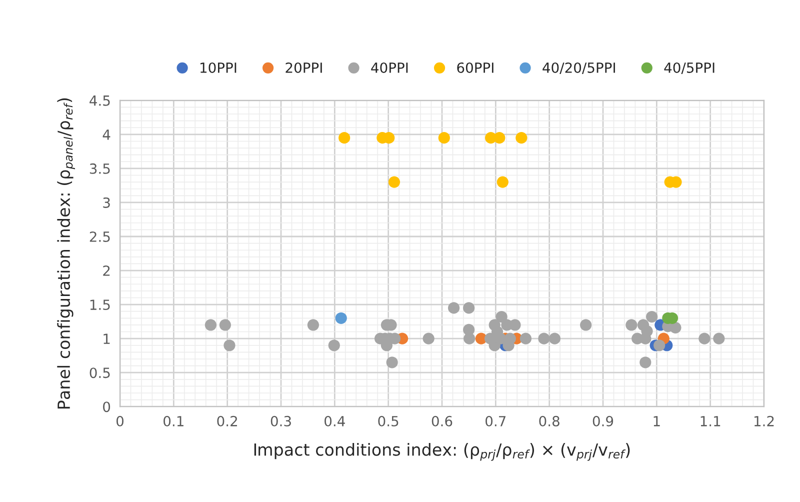 The height and width of the screenshot is (502, 800). Describe the element at coordinates (442, 421) in the screenshot. I see `x-tick-label: 0.6` at that location.